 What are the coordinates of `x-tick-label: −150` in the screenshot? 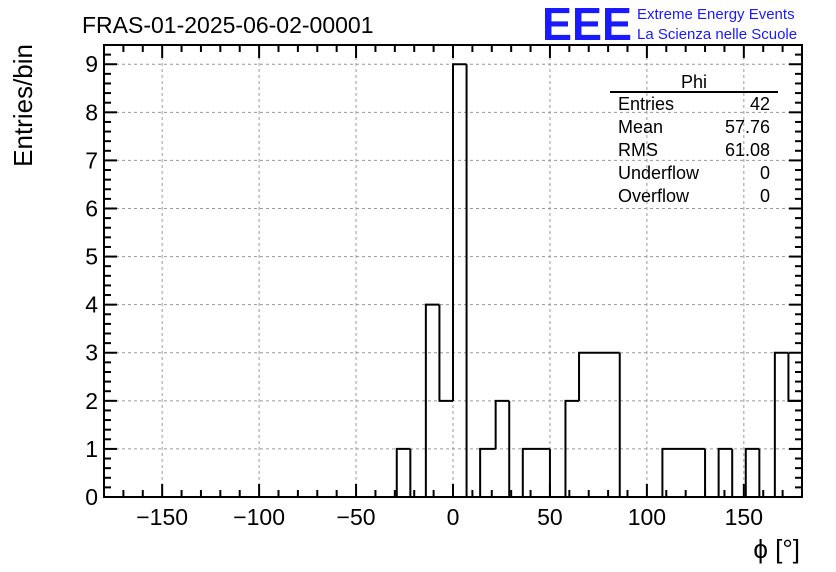 It's located at (162, 517).